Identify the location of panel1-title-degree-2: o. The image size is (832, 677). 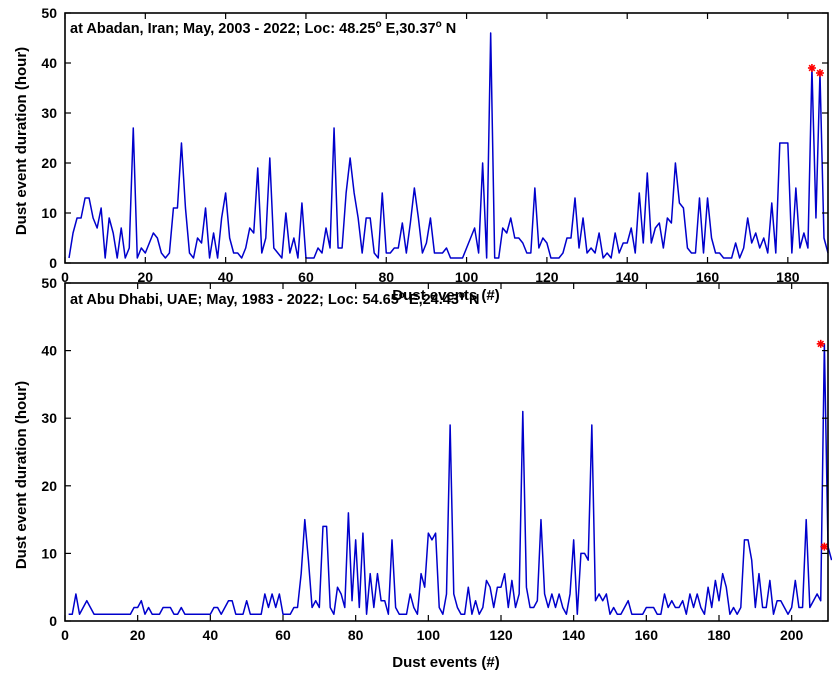
(439, 24).